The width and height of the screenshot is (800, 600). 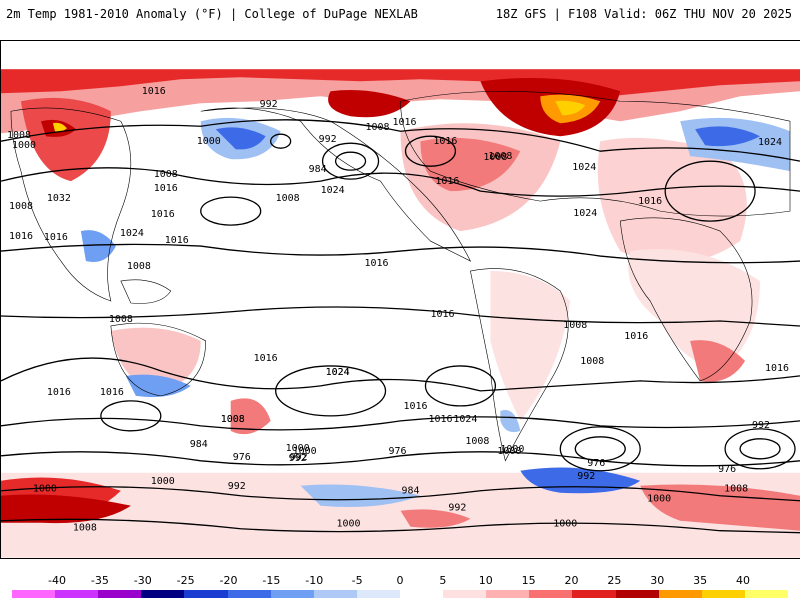 I want to click on colorbar-tick-label: -35, so click(x=99, y=580).